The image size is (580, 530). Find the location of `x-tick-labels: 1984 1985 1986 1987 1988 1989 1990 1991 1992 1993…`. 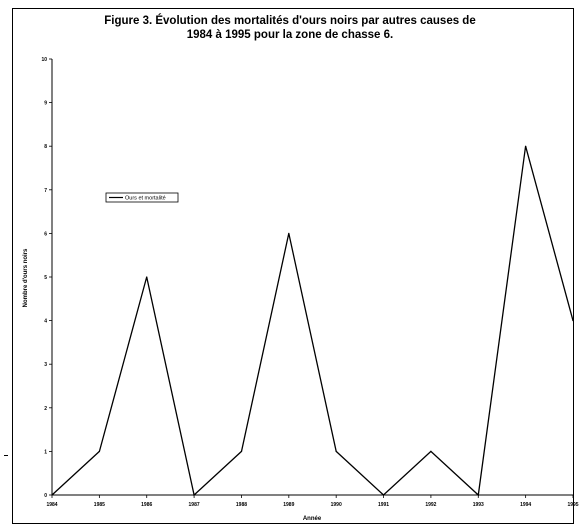

x-tick-labels: 1984 1985 1986 1987 1988 1989 1990 1991 1992 1993… is located at coordinates (312, 505).